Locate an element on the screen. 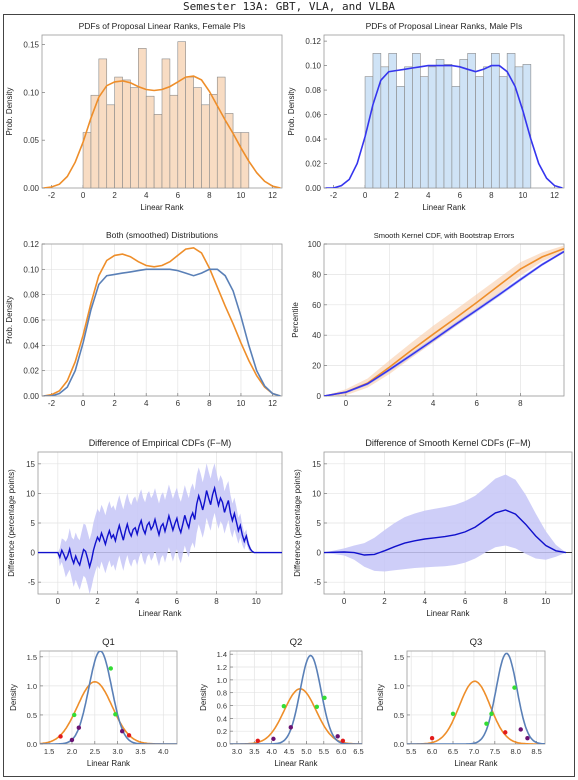  density-line-female is located at coordinates (476, 712).